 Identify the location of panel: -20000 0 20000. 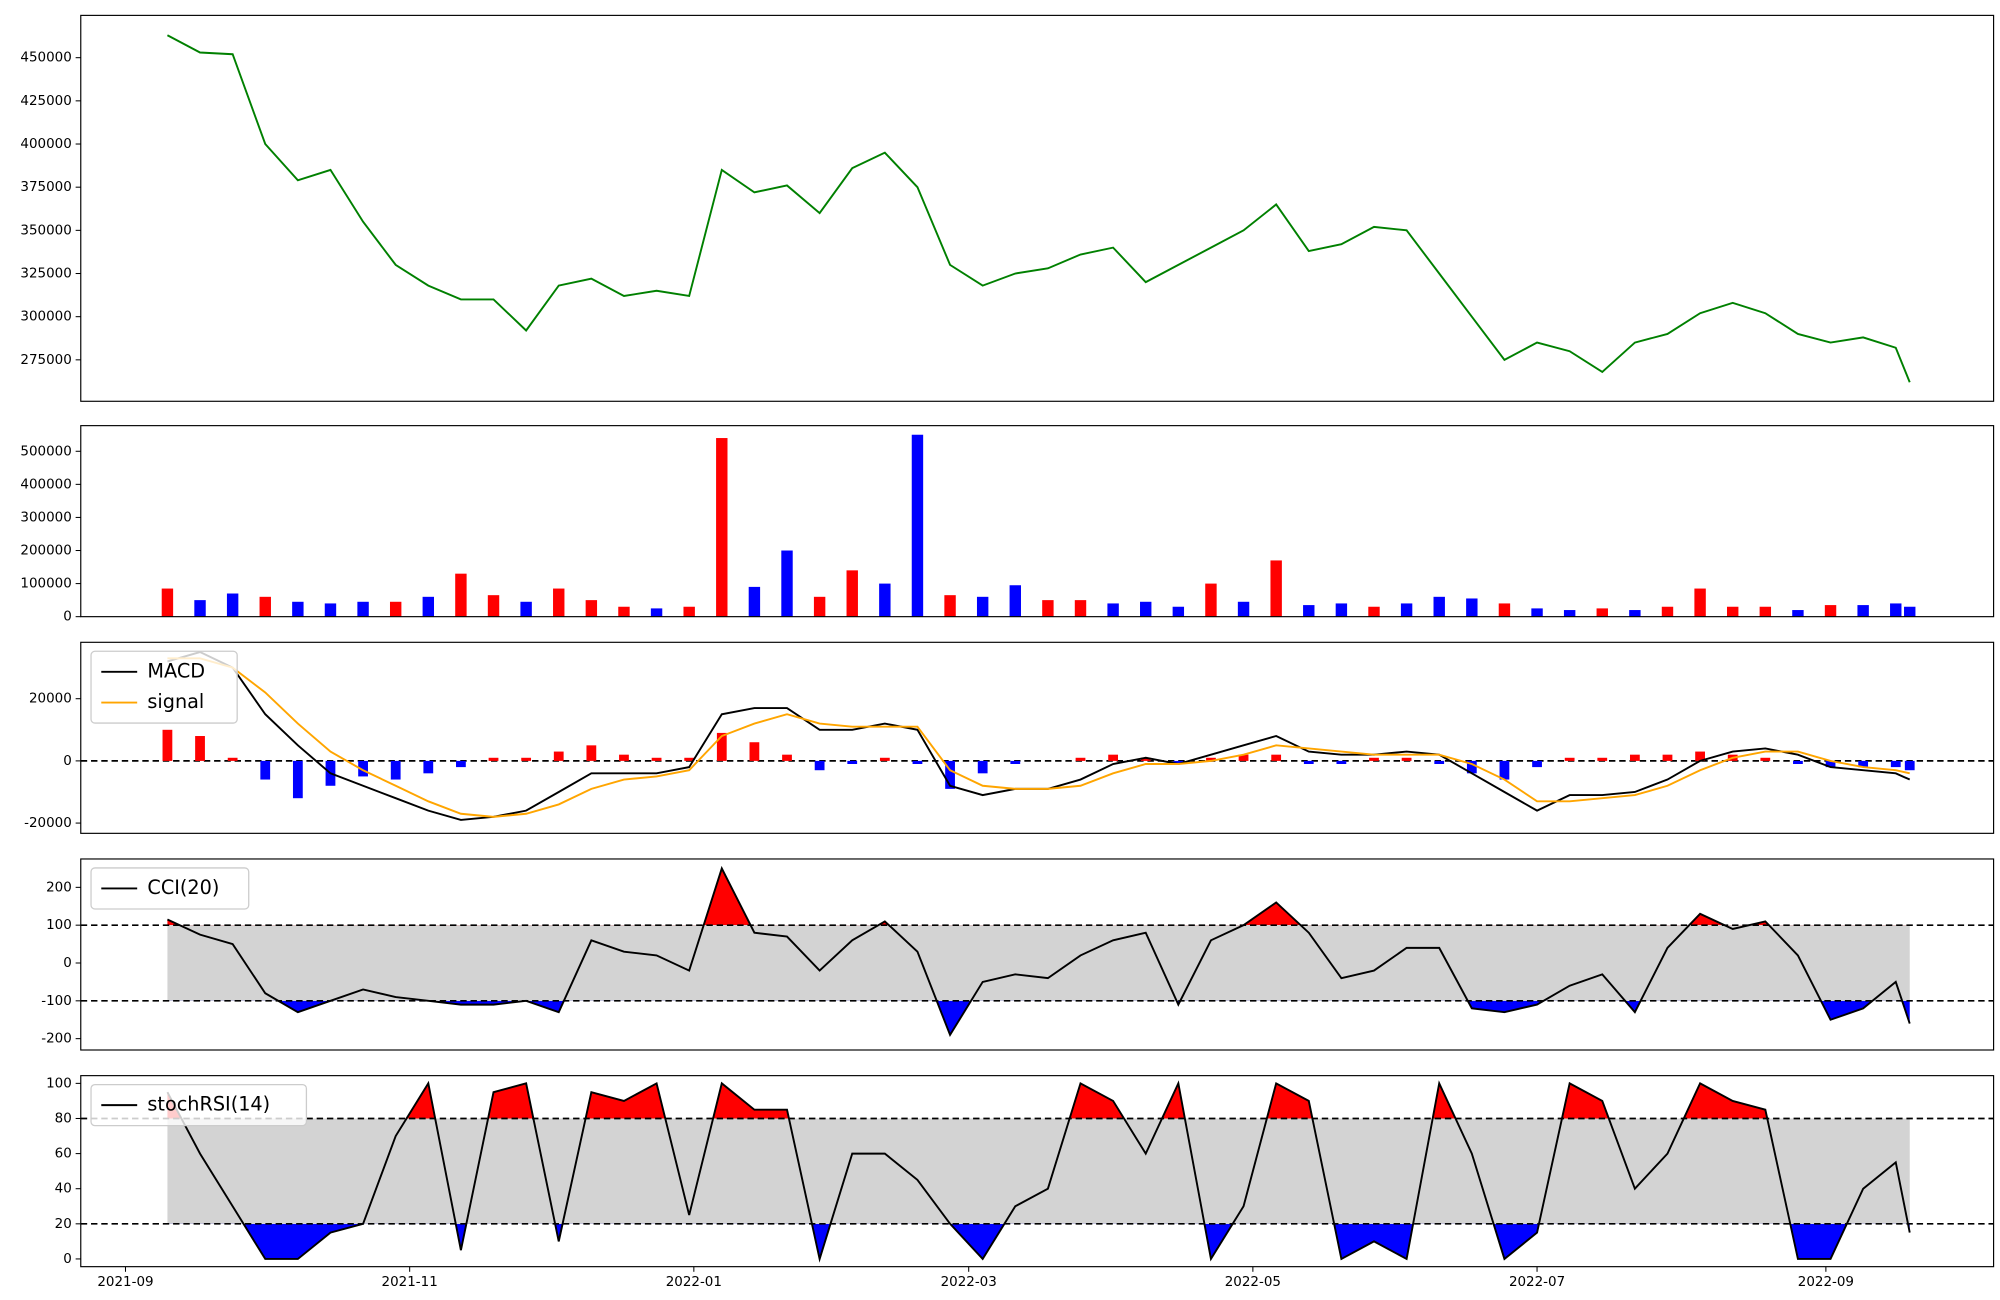
(1009, 737).